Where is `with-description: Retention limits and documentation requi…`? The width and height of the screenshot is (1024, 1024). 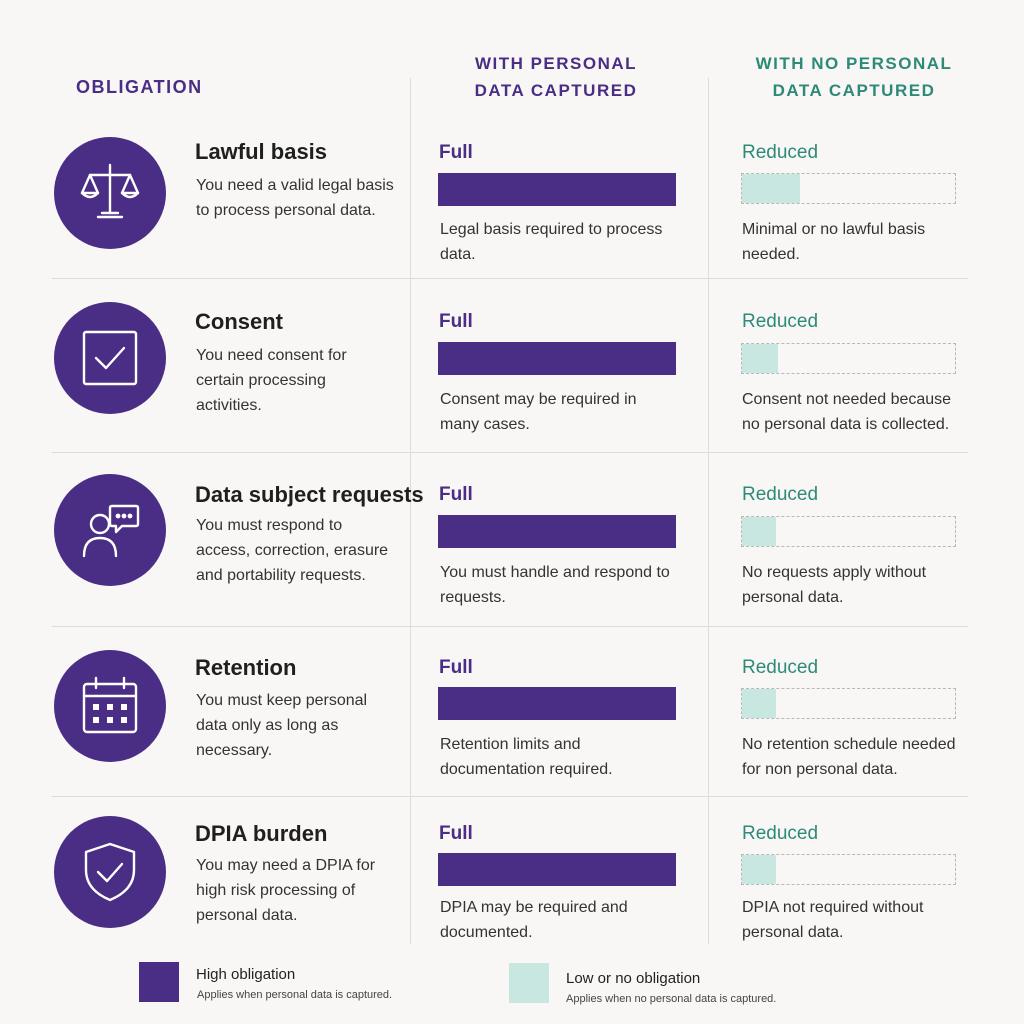
with-description: Retention limits and documentation requi… is located at coordinates (526, 757).